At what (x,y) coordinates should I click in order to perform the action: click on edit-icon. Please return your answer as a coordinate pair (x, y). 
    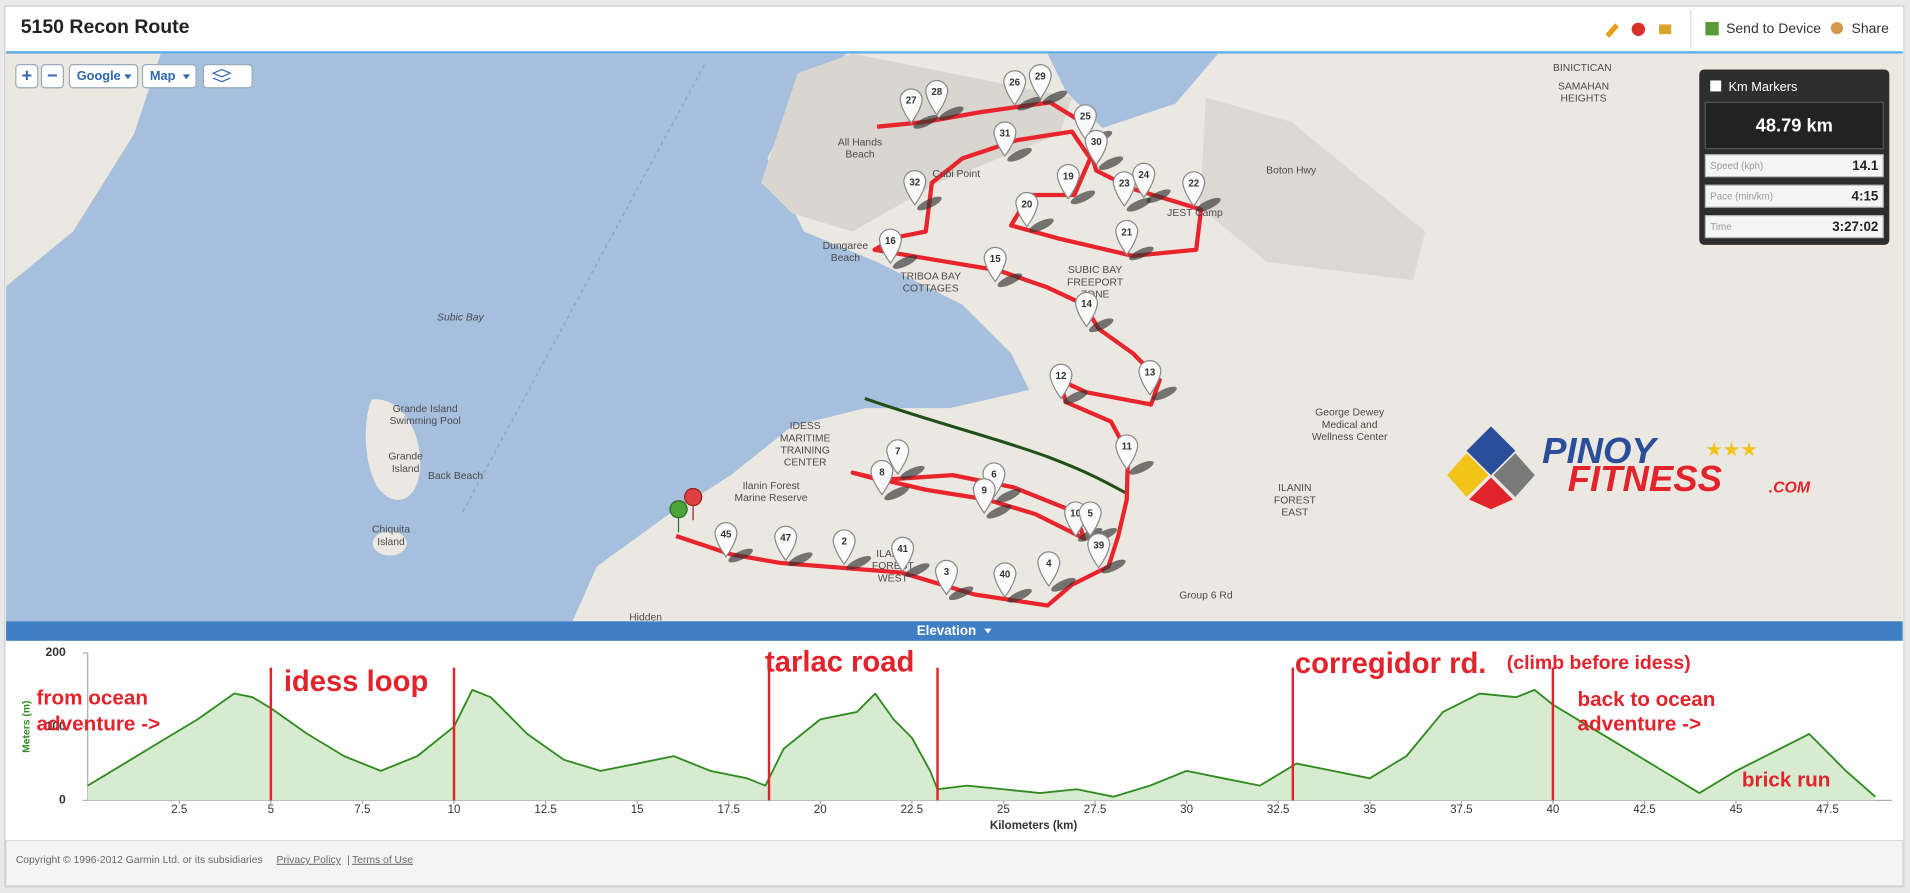
    Looking at the image, I should click on (1612, 30).